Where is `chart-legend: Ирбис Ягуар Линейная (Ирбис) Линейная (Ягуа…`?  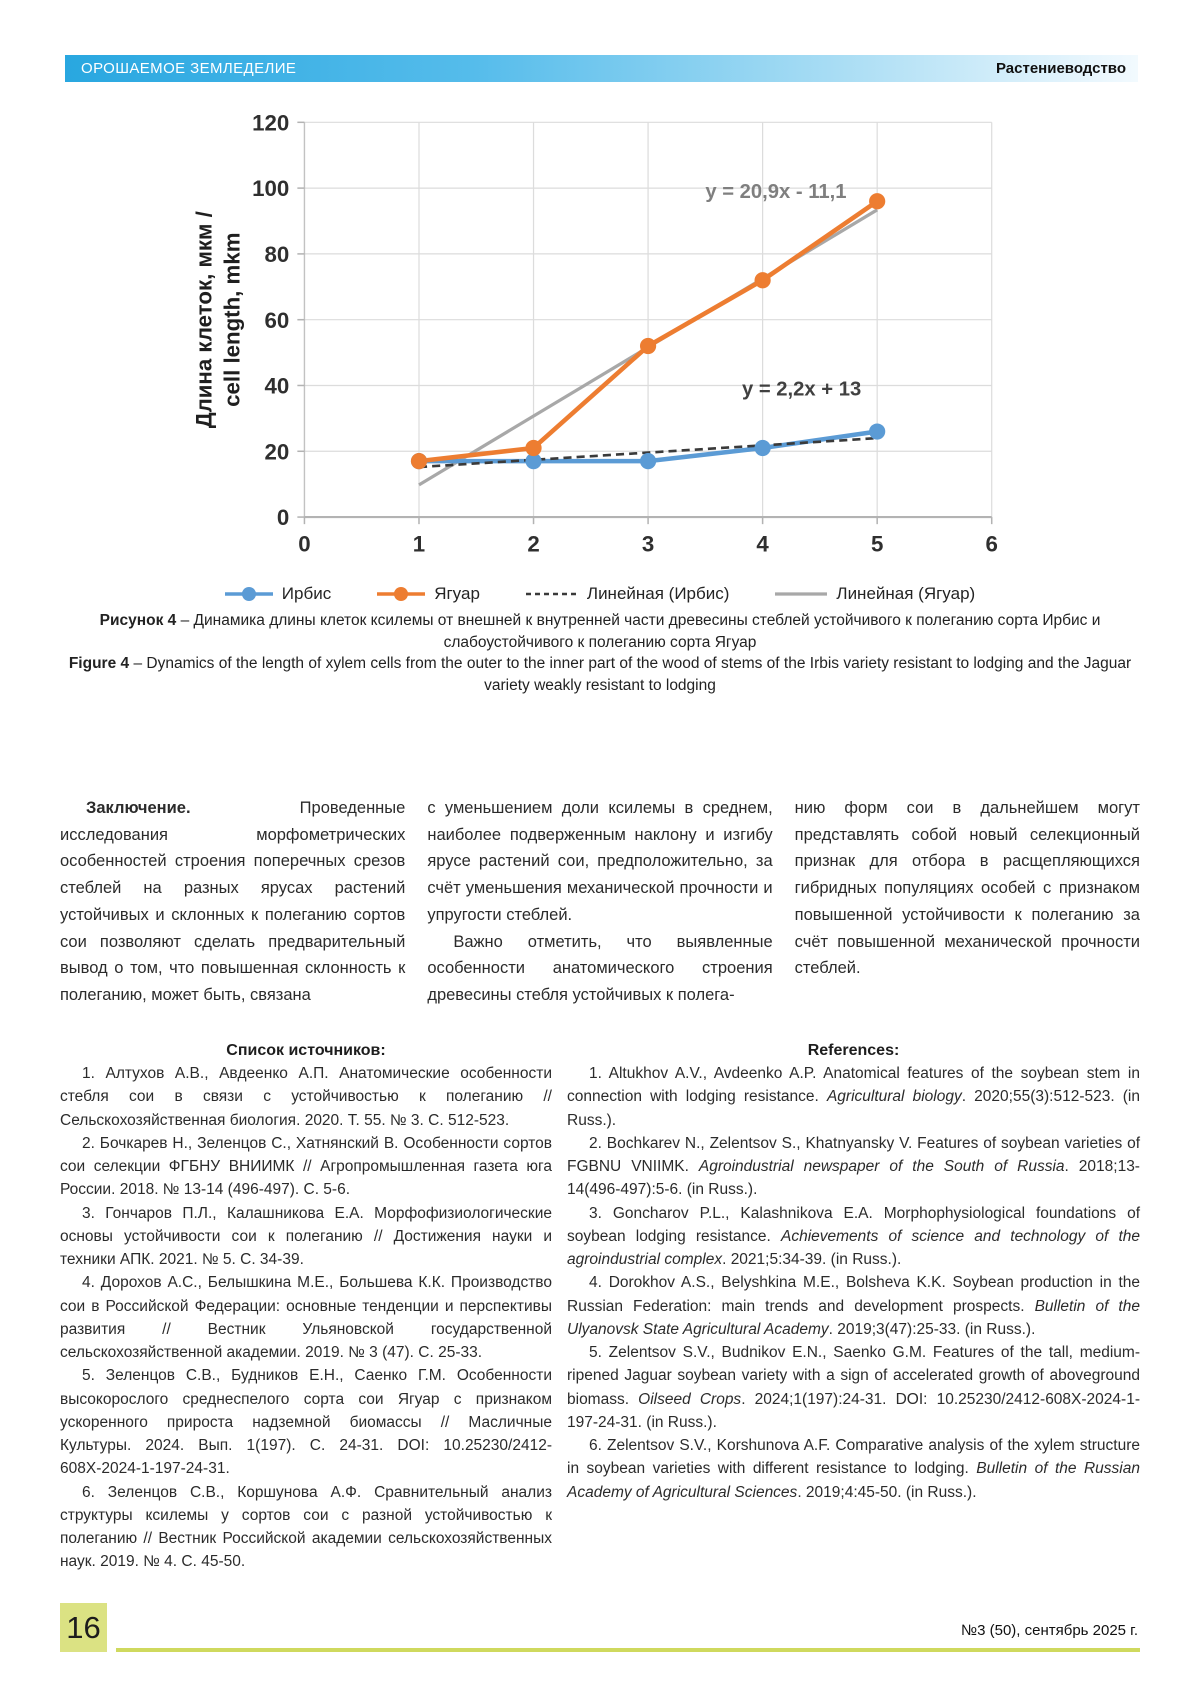
chart-legend: Ирбис Ягуар Линейная (Ирбис) Линейная (Ягуа… is located at coordinates (600, 594).